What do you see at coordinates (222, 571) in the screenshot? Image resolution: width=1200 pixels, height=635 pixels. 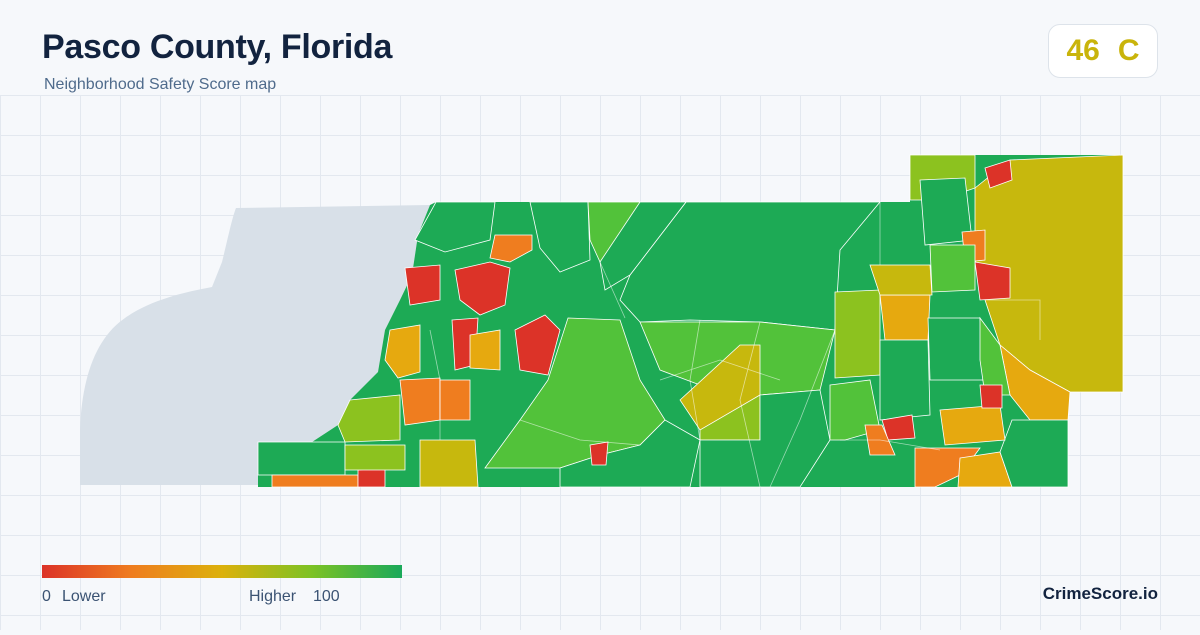 I see `legend-color-scale` at bounding box center [222, 571].